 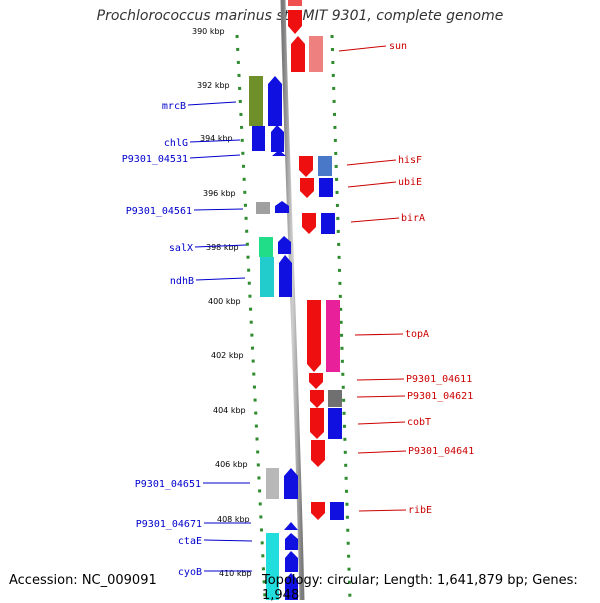 What do you see at coordinates (155, 159) in the screenshot?
I see `gene-label: P9301_04531` at bounding box center [155, 159].